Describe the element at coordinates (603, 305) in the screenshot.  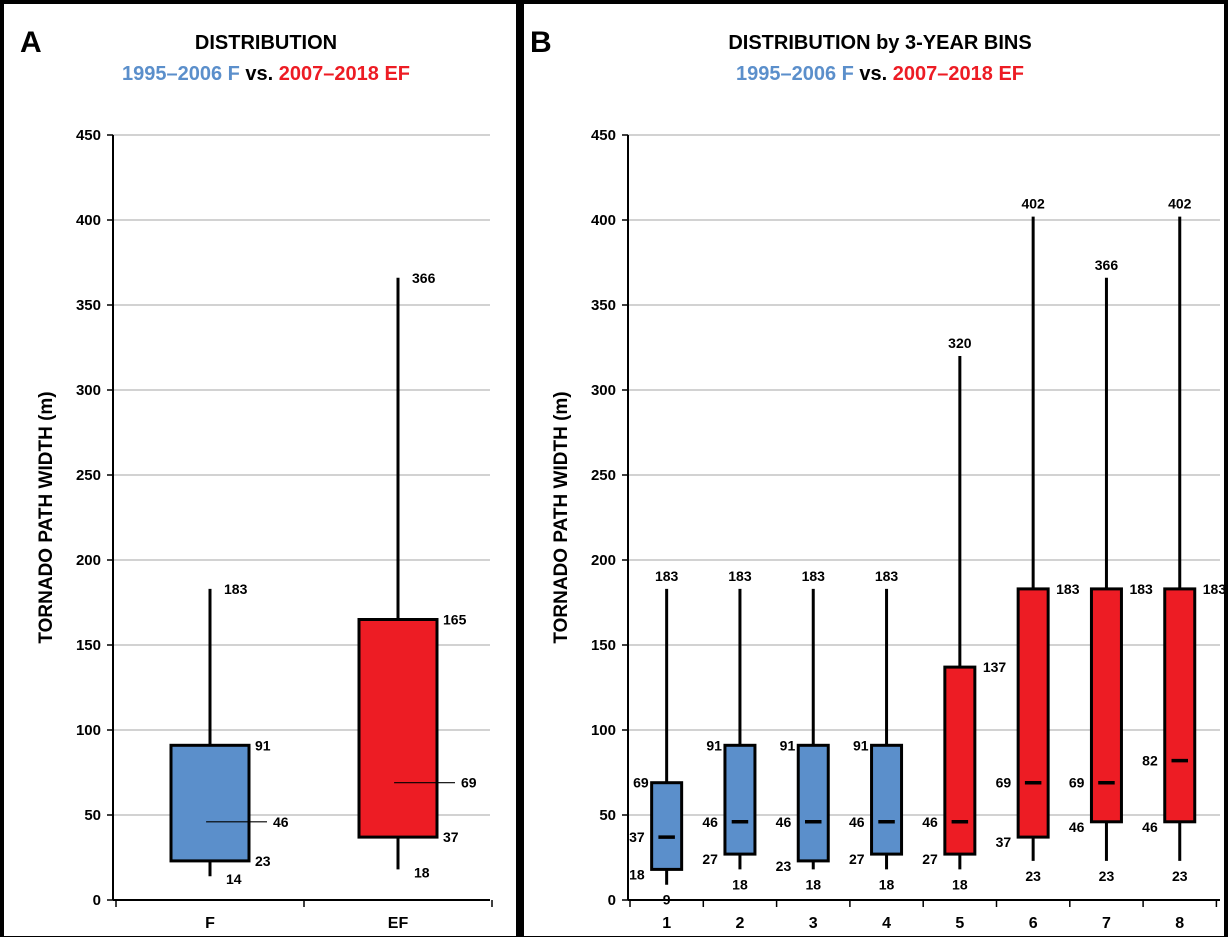
I see `panel-b-y-tick-label: 350` at that location.